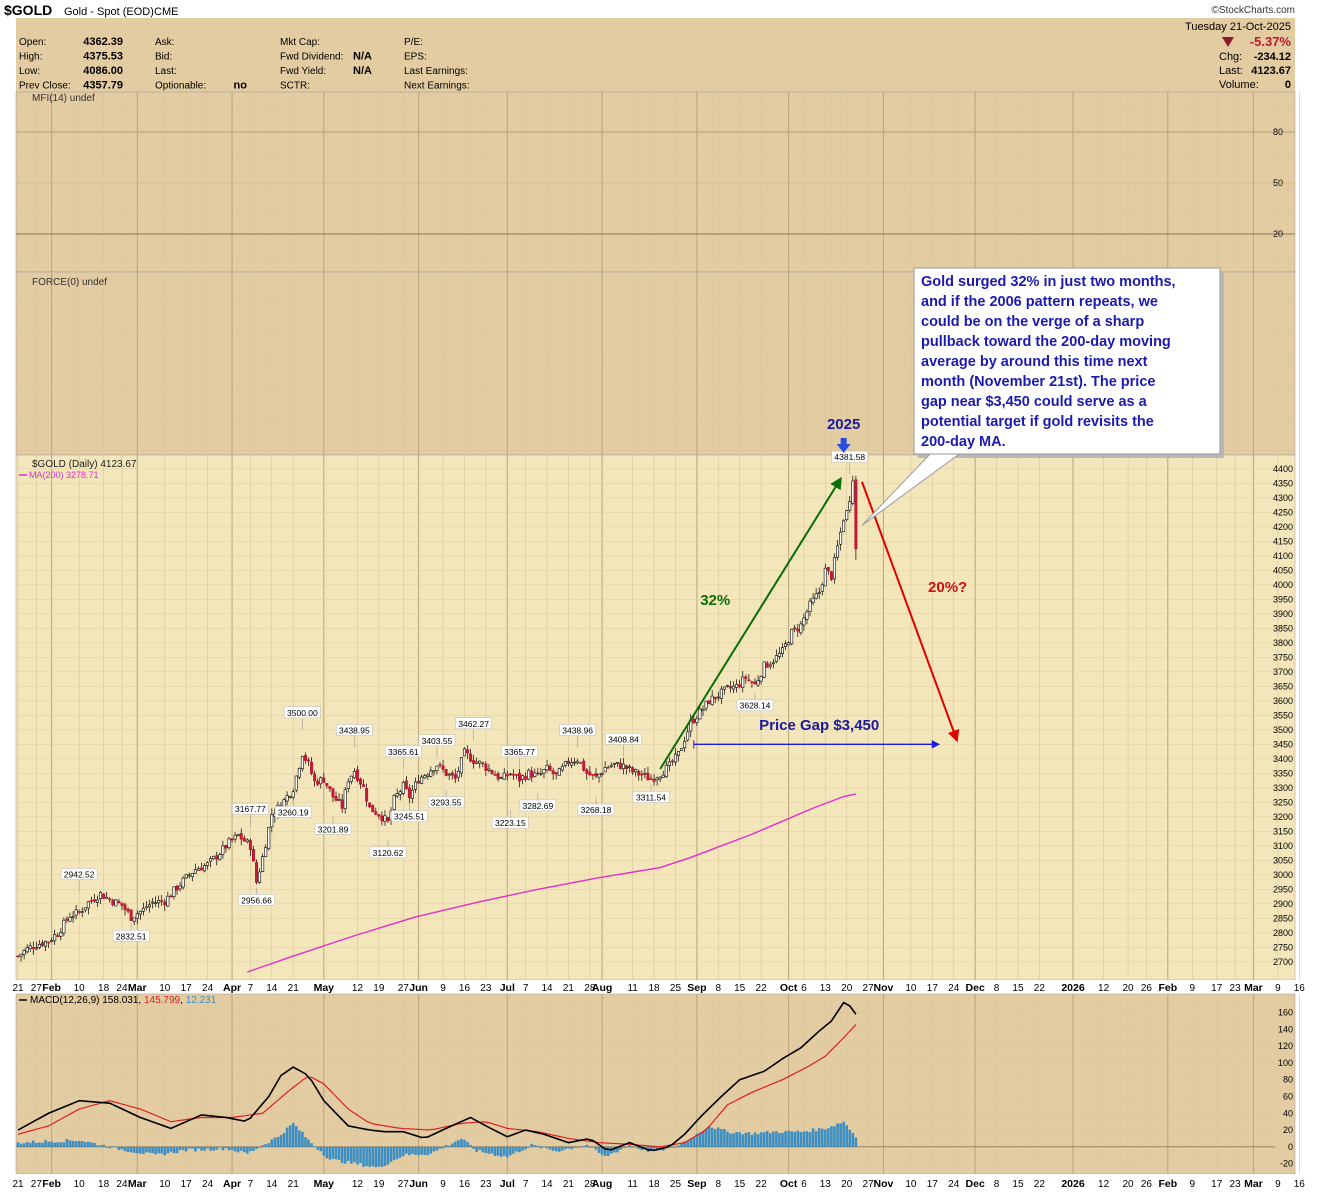 The image size is (1340, 1192). What do you see at coordinates (1228, 42) in the screenshot?
I see `down-triangle-icon` at bounding box center [1228, 42].